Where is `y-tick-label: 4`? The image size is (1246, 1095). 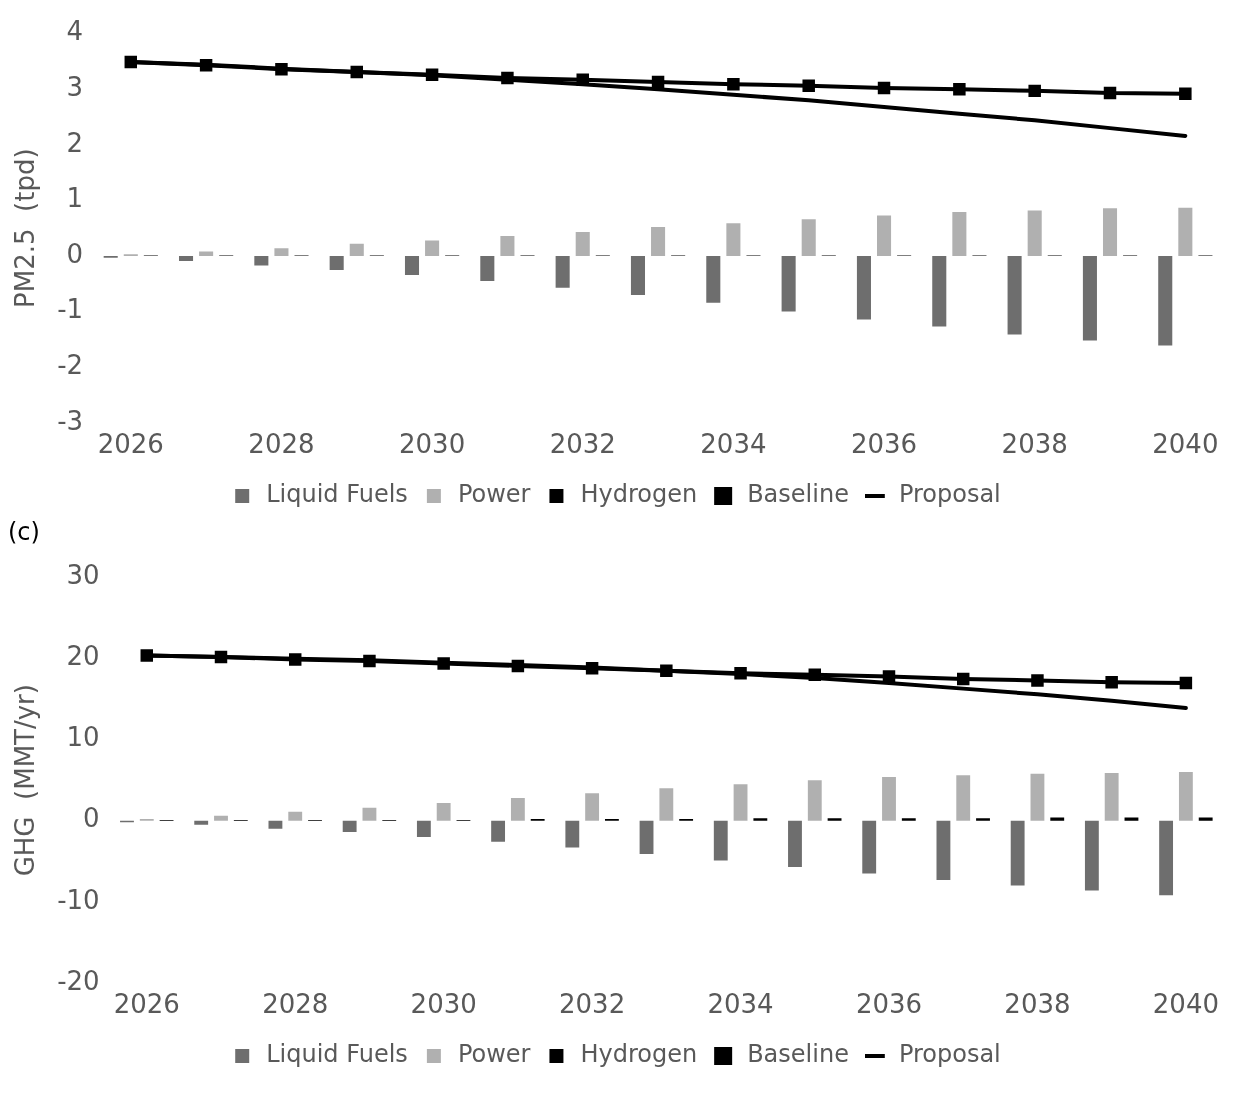 y-tick-label: 4 is located at coordinates (75, 31).